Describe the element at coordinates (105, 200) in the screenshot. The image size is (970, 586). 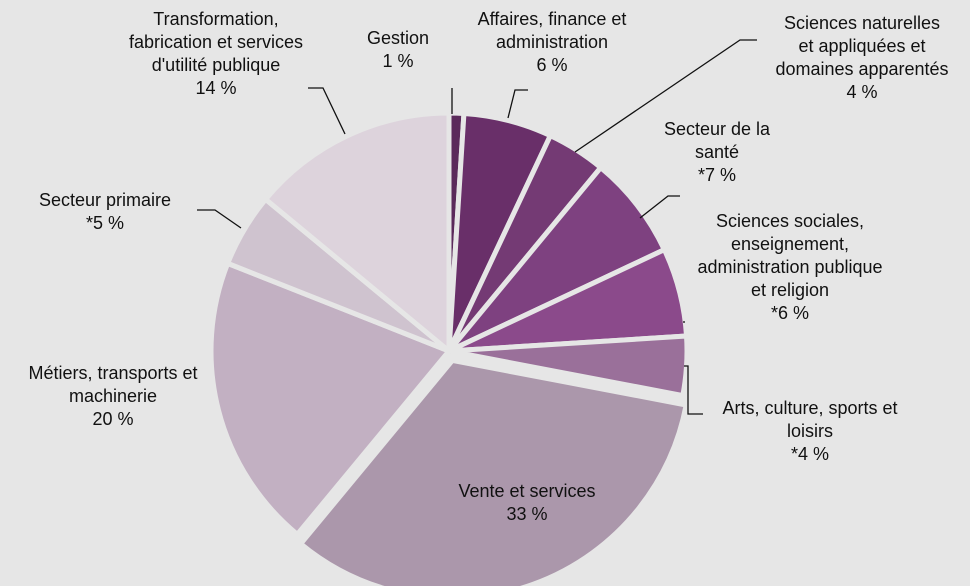
I see `category-label: Secteur primaire` at that location.